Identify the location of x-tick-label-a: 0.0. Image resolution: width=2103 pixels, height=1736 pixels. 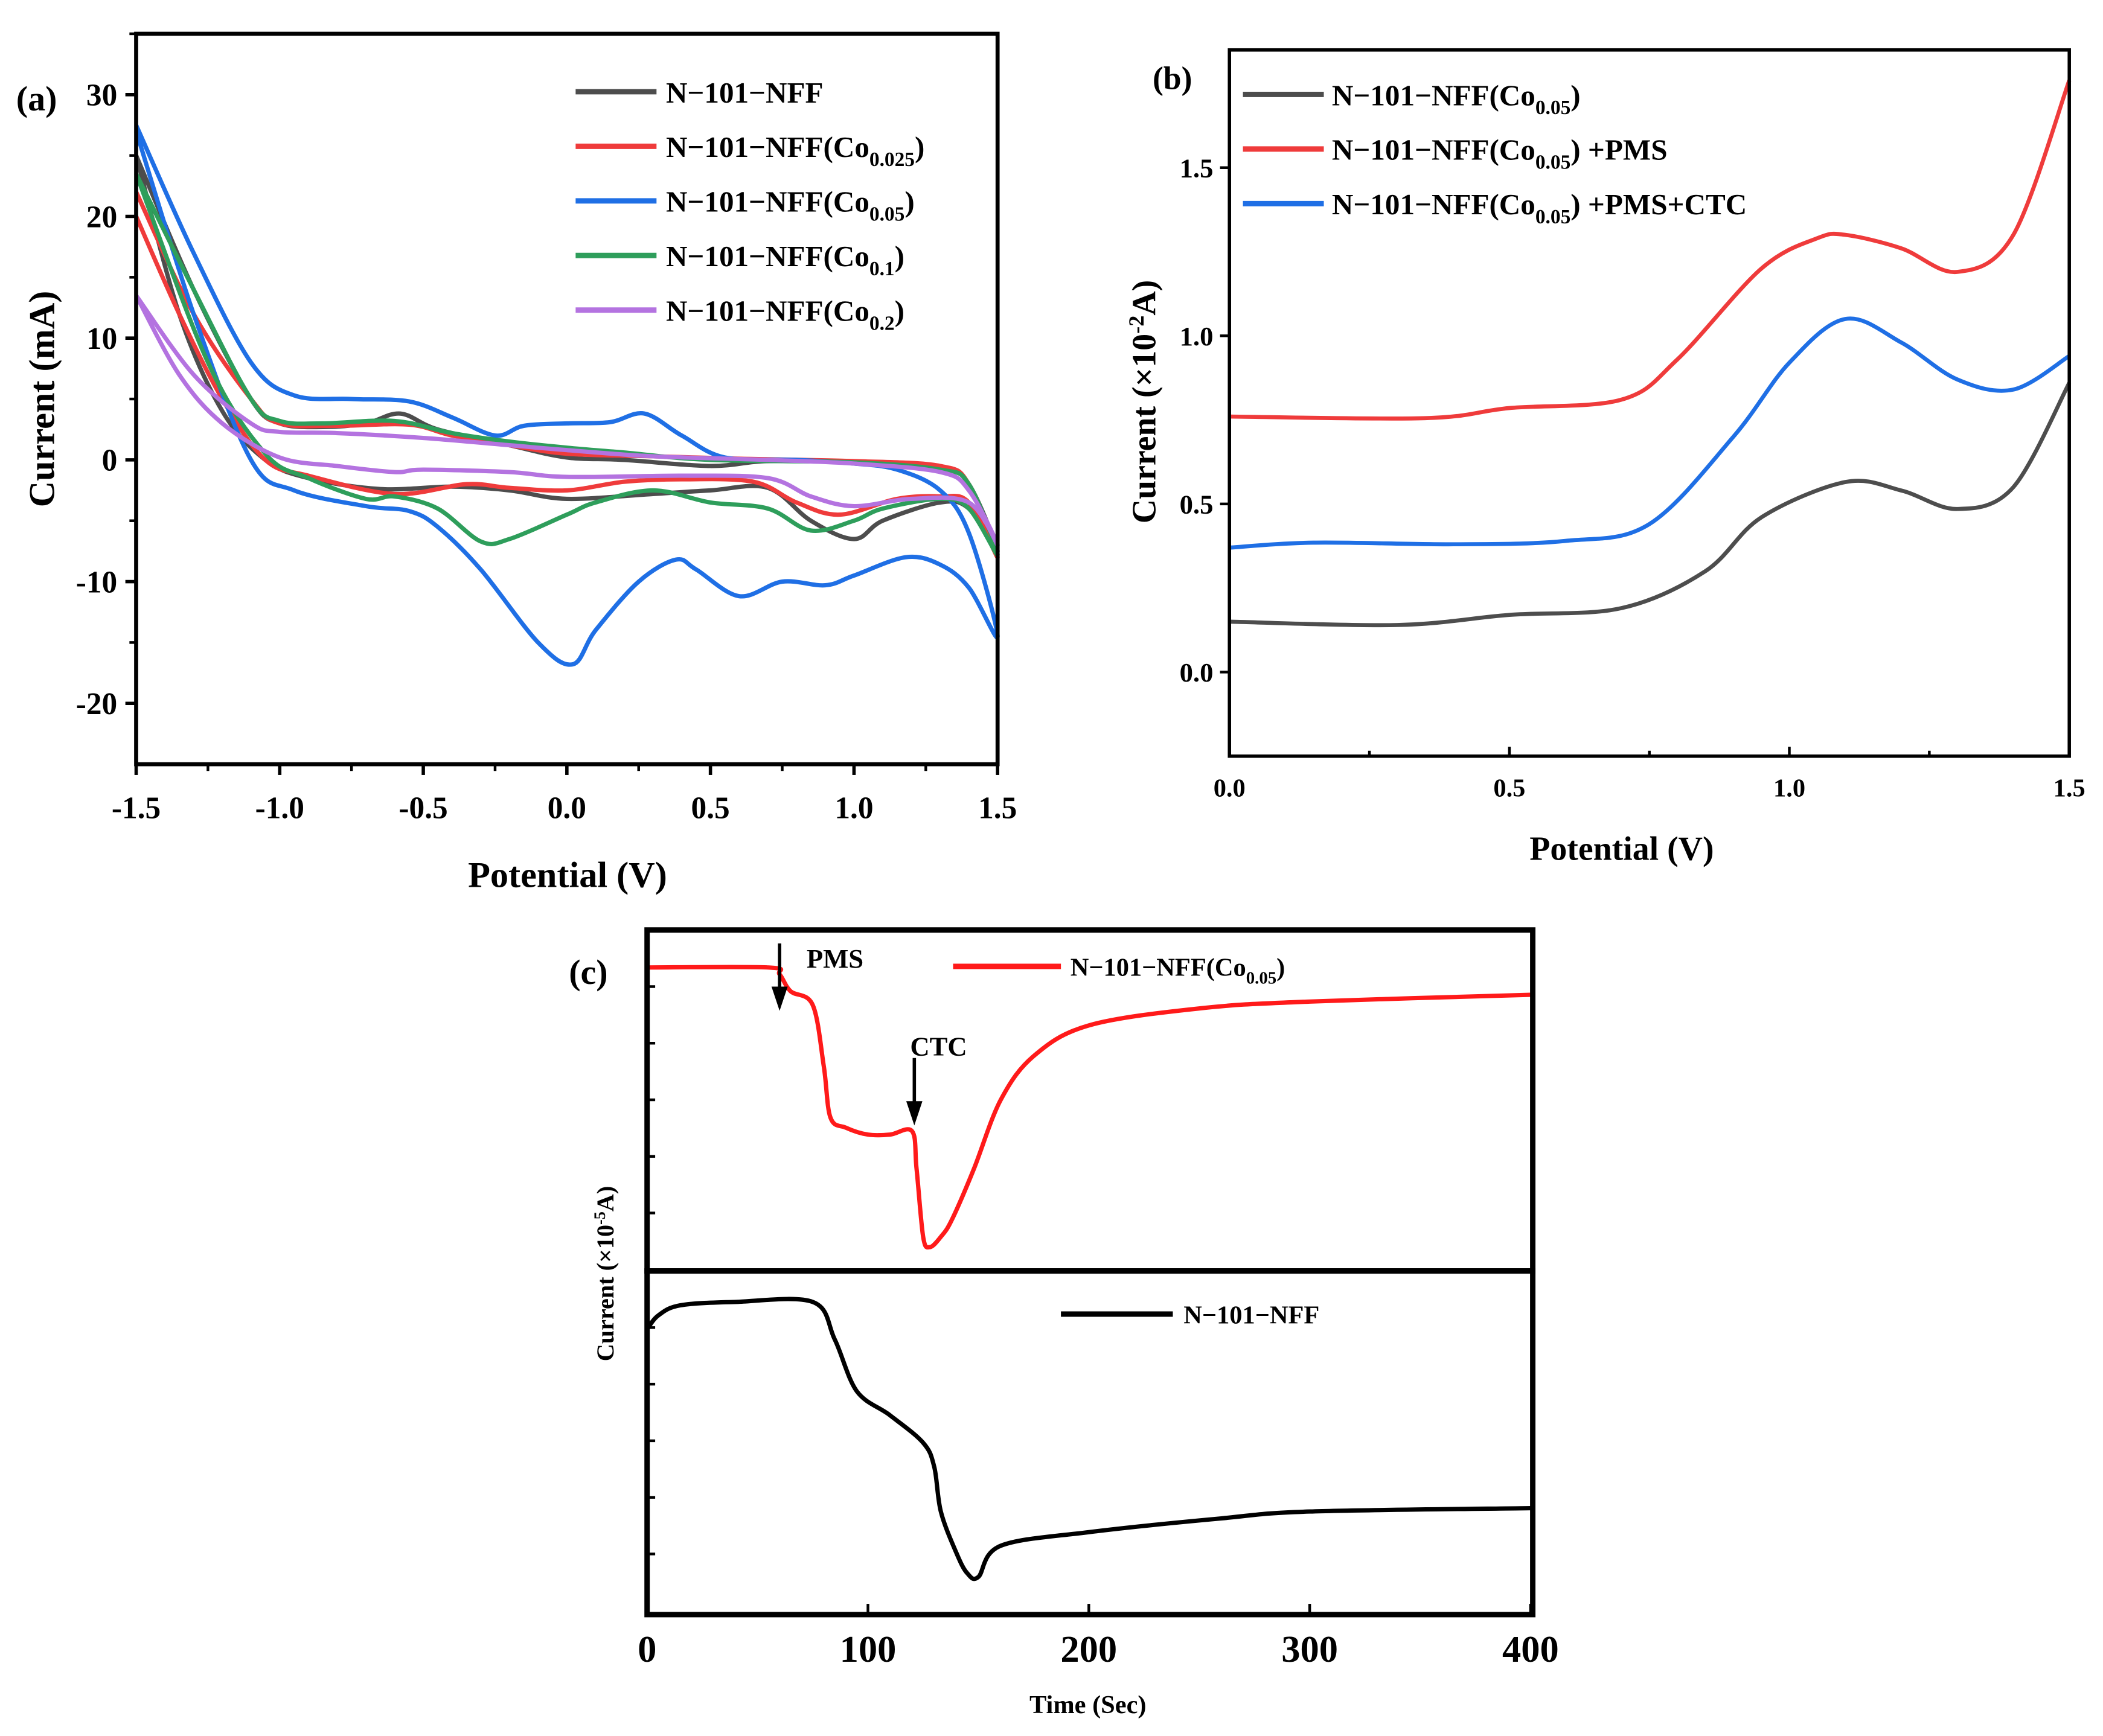
(567, 808).